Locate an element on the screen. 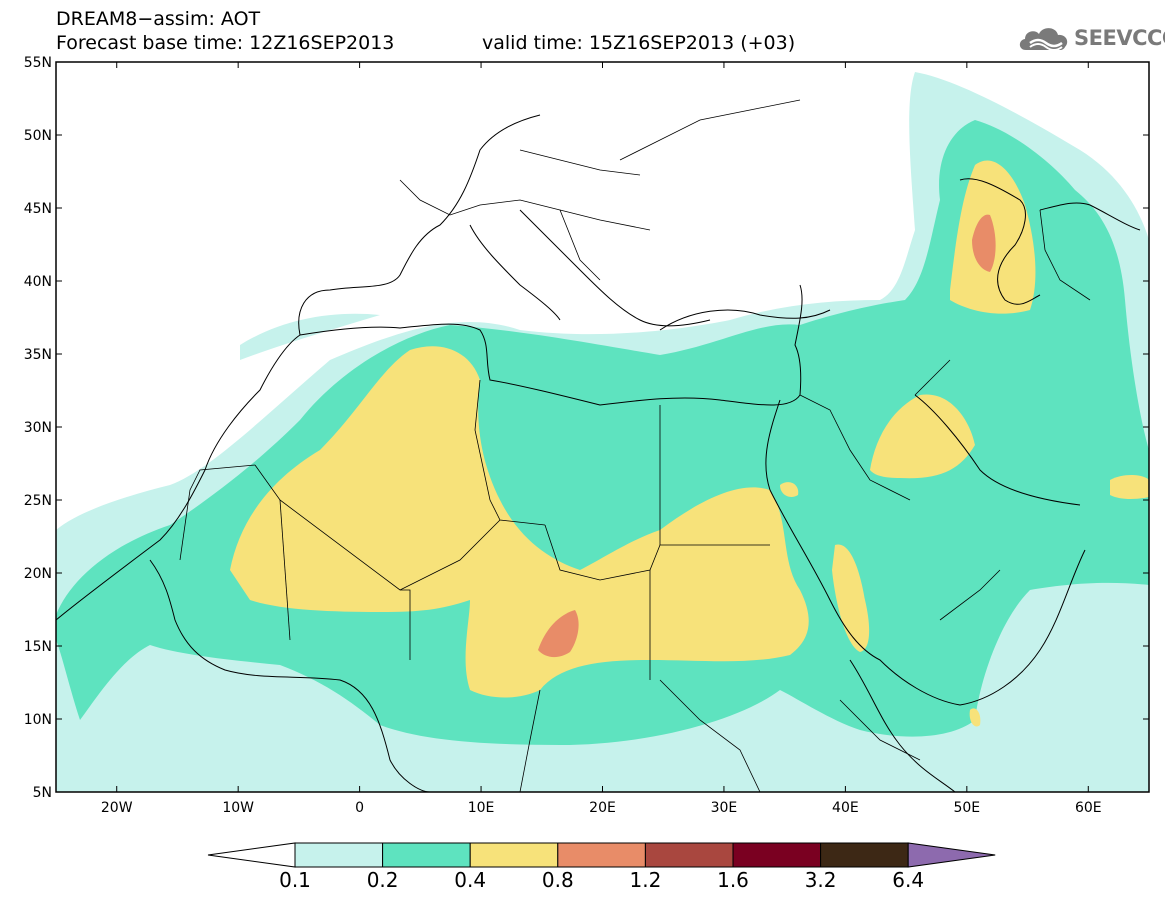  colorbar-label: 1.2 is located at coordinates (645, 880).